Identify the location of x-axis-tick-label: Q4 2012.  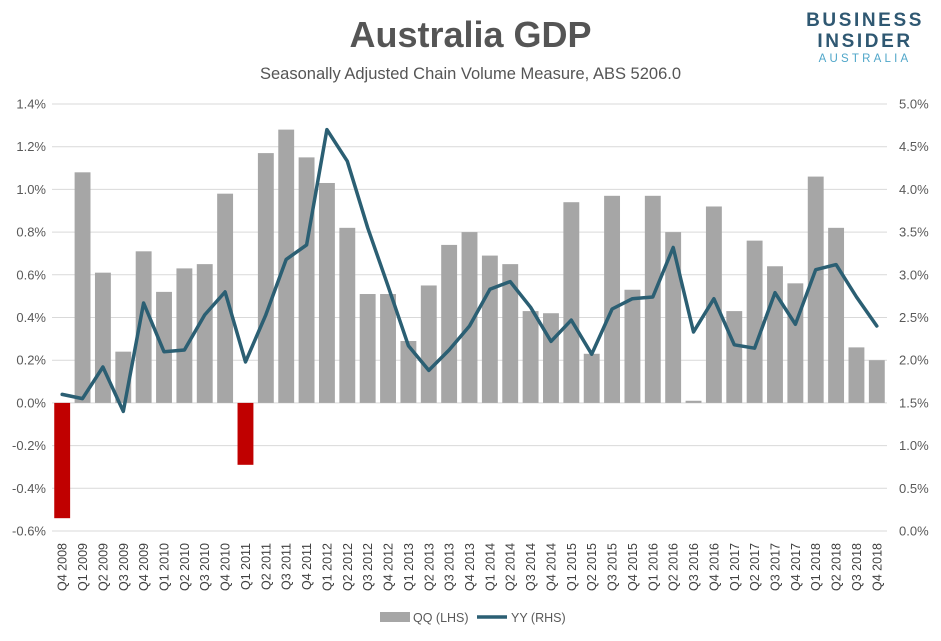
(389, 567).